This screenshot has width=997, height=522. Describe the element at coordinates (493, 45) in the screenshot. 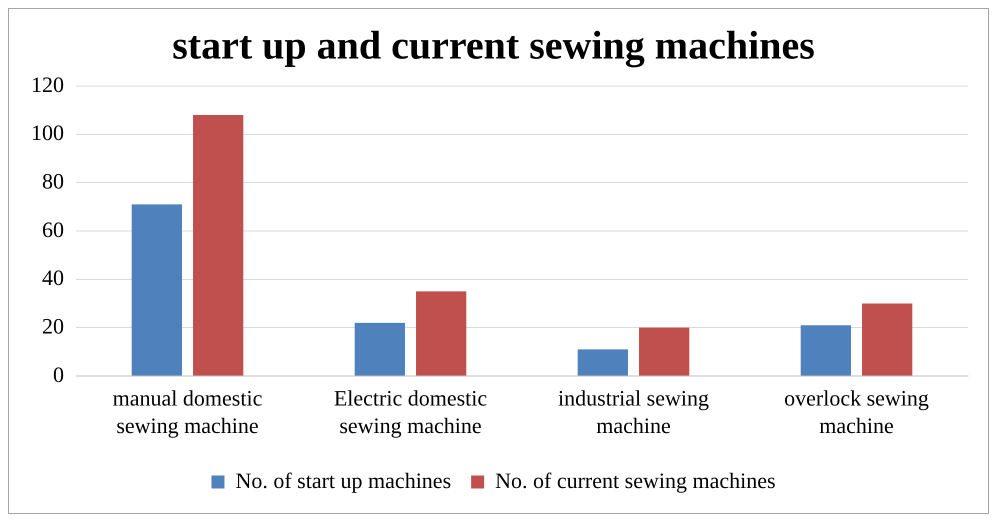

I see `chart-title: start up and current sewing machines` at that location.